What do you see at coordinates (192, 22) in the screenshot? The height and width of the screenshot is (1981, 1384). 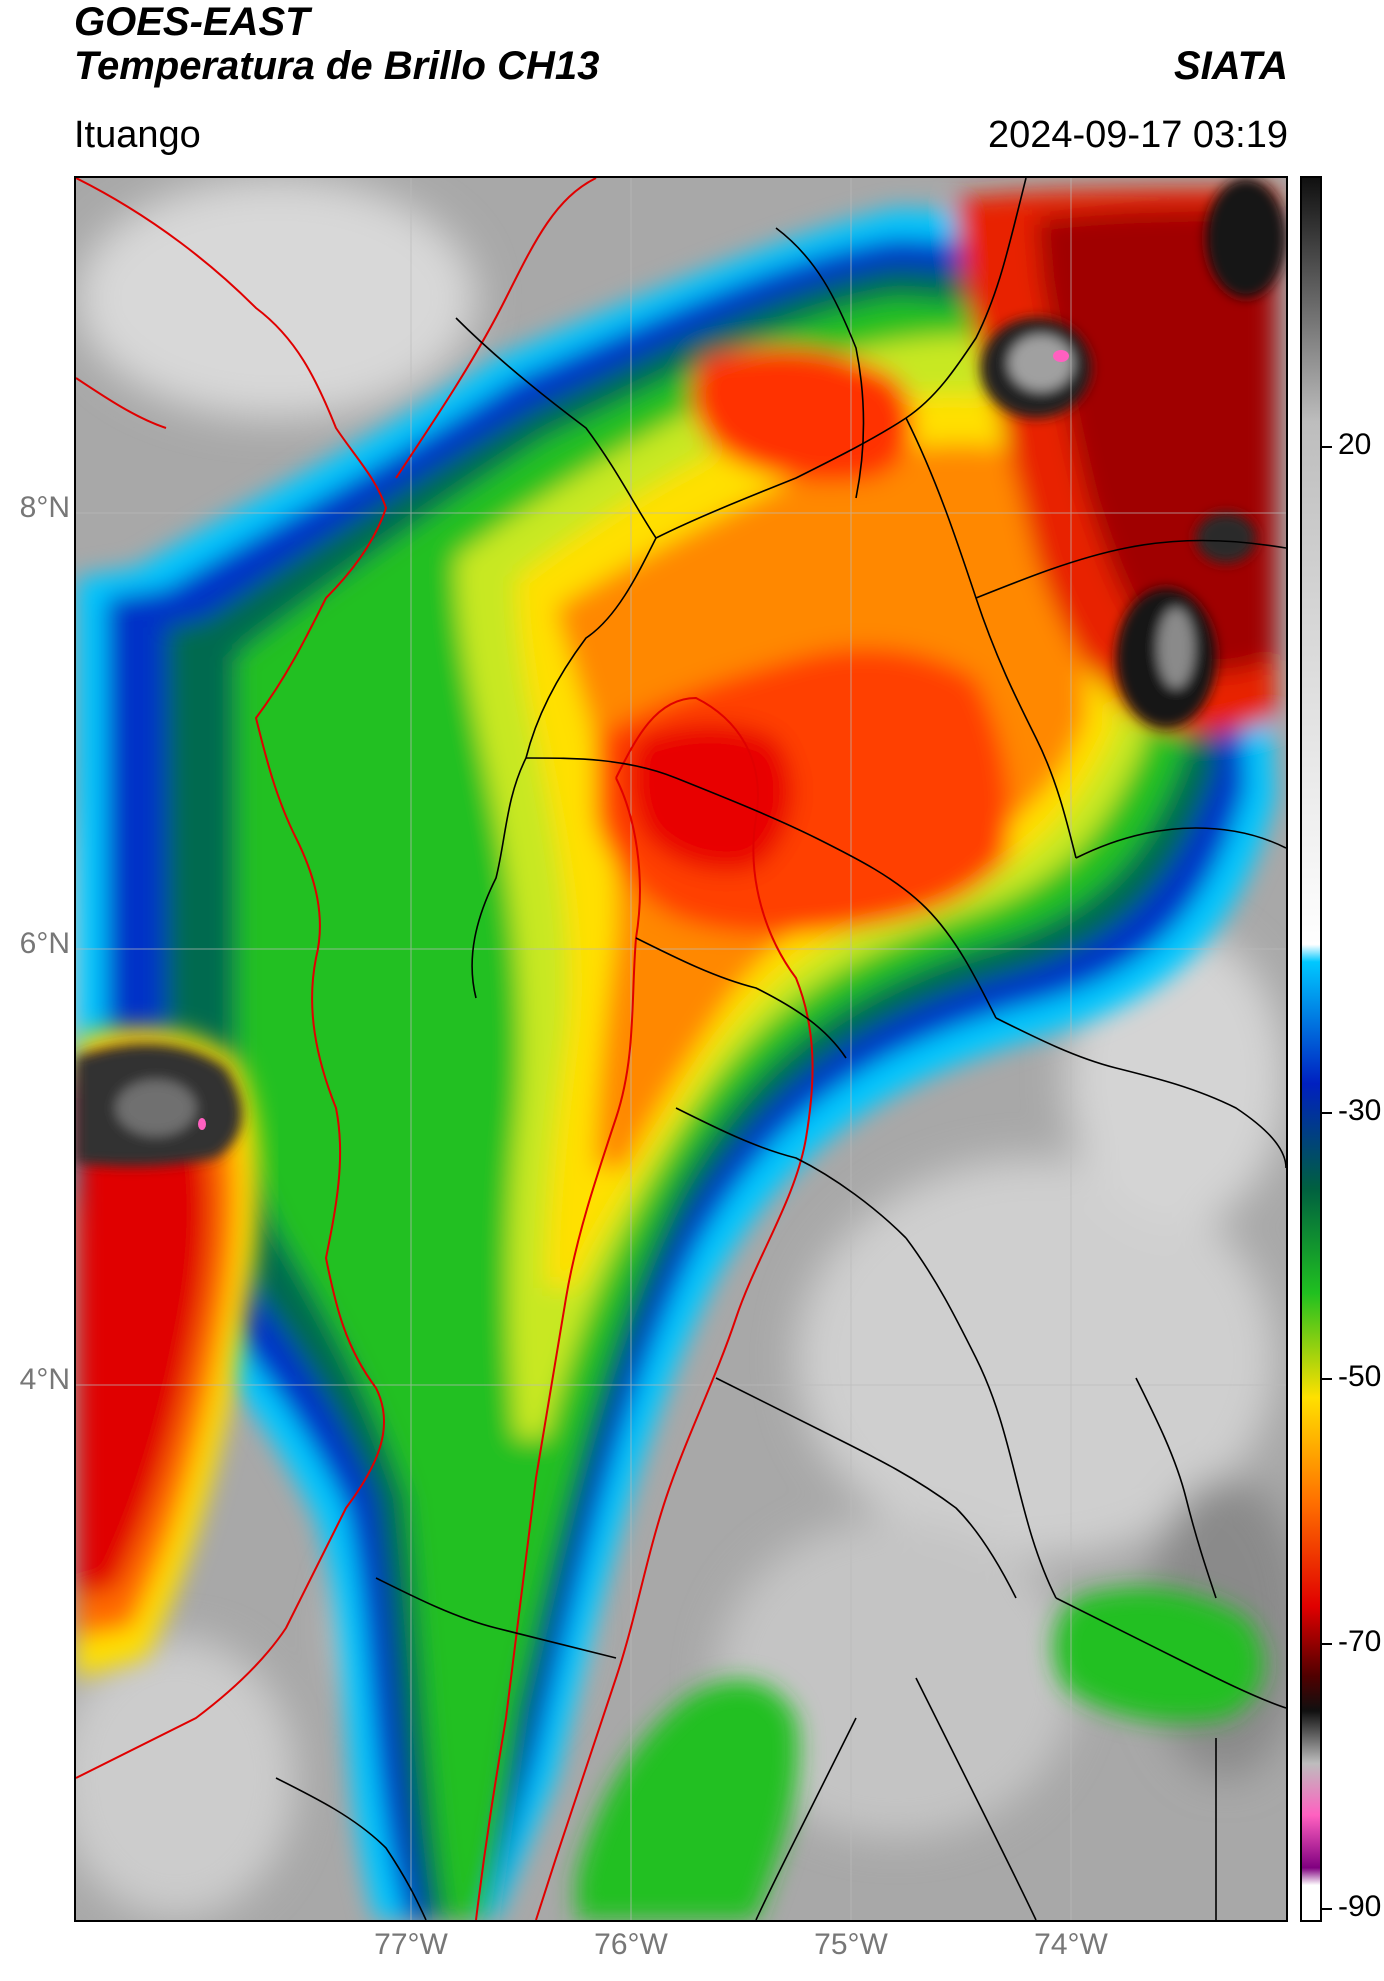 I see `satellite-title: GOES-EAST` at bounding box center [192, 22].